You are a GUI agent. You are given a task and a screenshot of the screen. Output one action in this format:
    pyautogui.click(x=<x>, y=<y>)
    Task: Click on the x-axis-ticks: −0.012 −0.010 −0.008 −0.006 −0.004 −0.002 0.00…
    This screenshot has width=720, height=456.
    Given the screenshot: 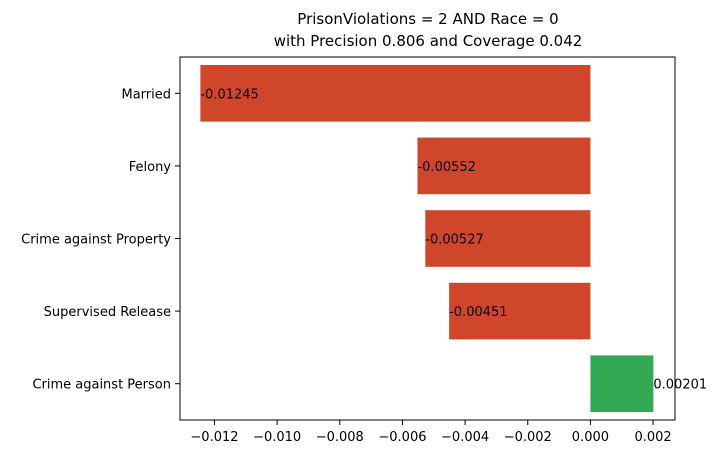 What is the action you would take?
    pyautogui.click(x=431, y=432)
    